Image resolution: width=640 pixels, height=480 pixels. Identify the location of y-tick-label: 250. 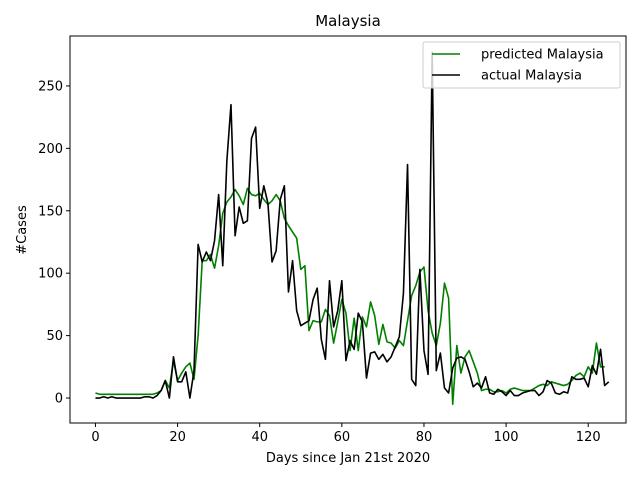
(50, 86).